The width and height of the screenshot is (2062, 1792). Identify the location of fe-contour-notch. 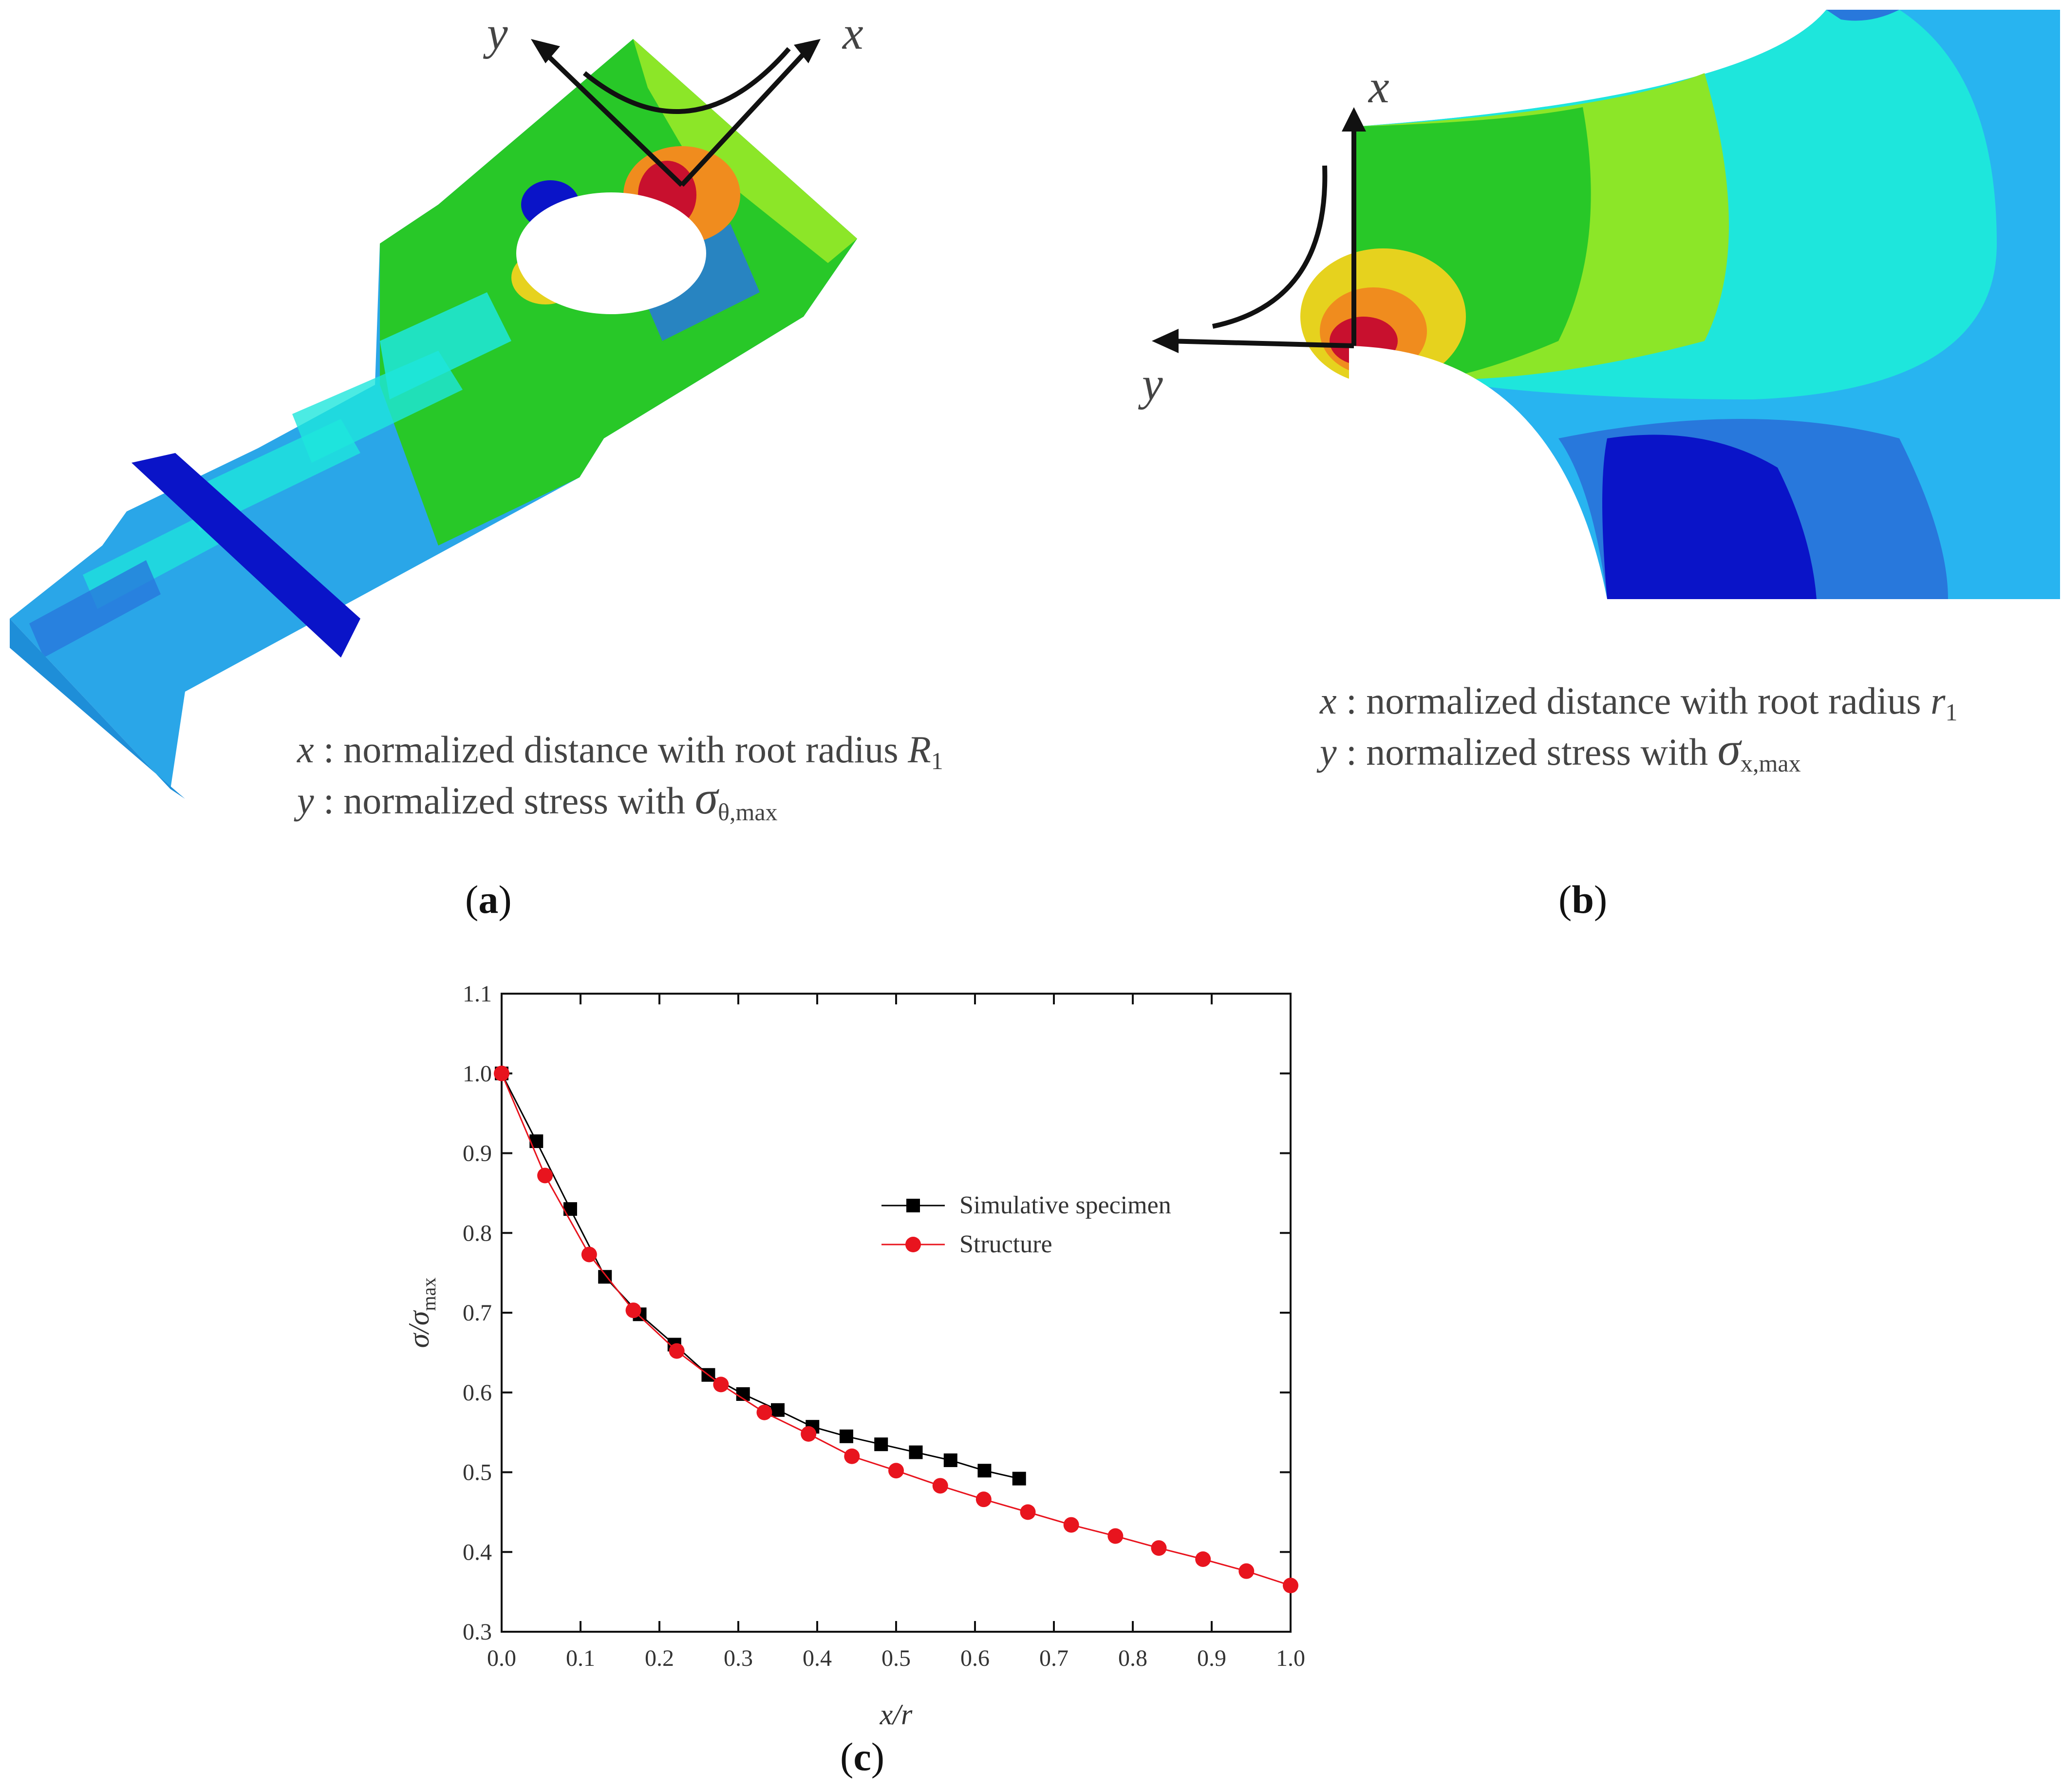
(1606, 307).